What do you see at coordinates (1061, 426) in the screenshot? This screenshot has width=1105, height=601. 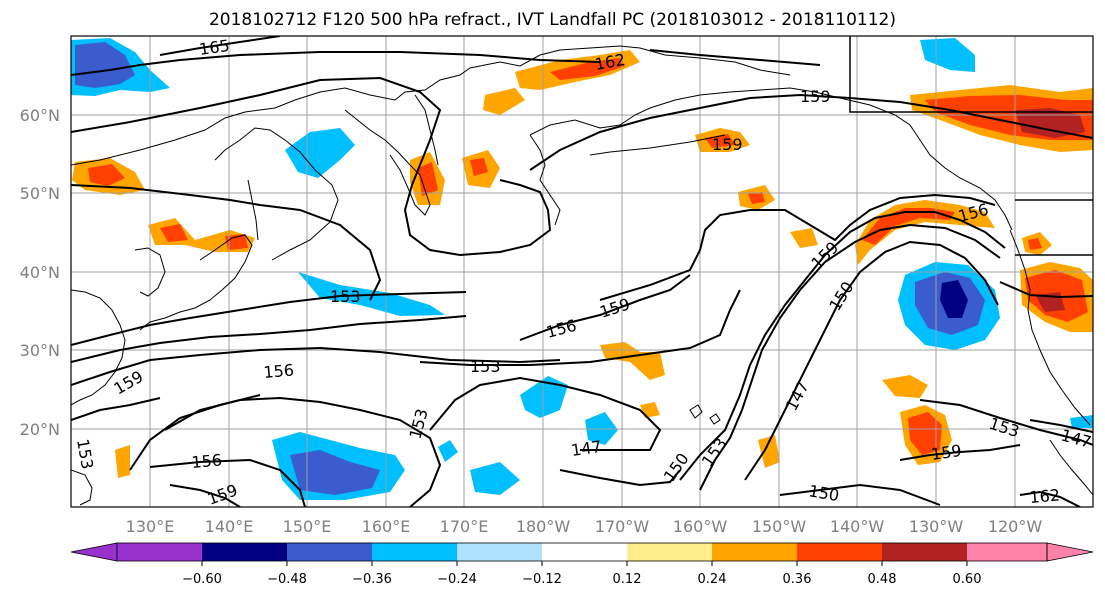 I see `contour-156-east` at bounding box center [1061, 426].